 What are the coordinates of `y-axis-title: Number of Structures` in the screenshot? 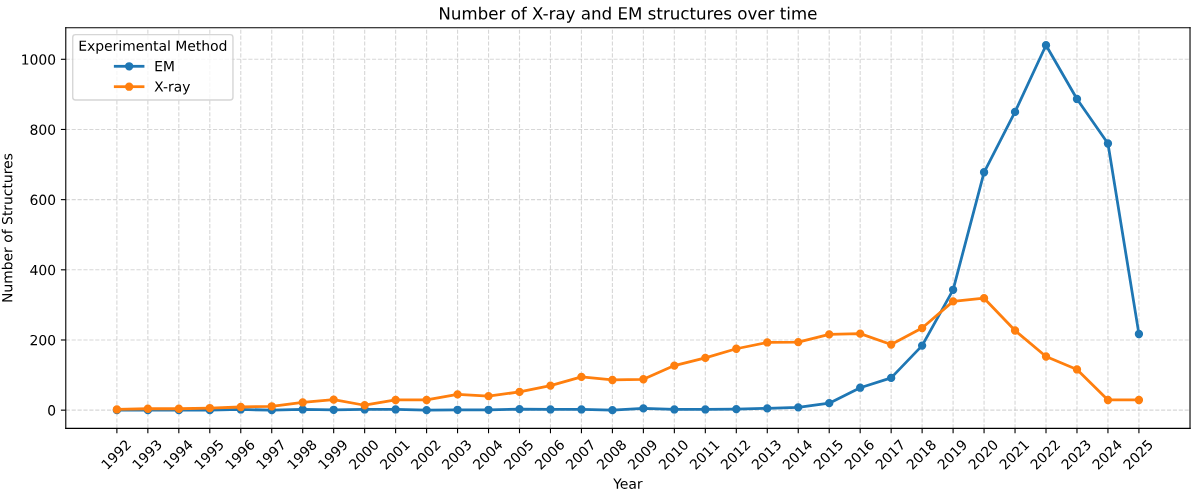 It's located at (7, 227).